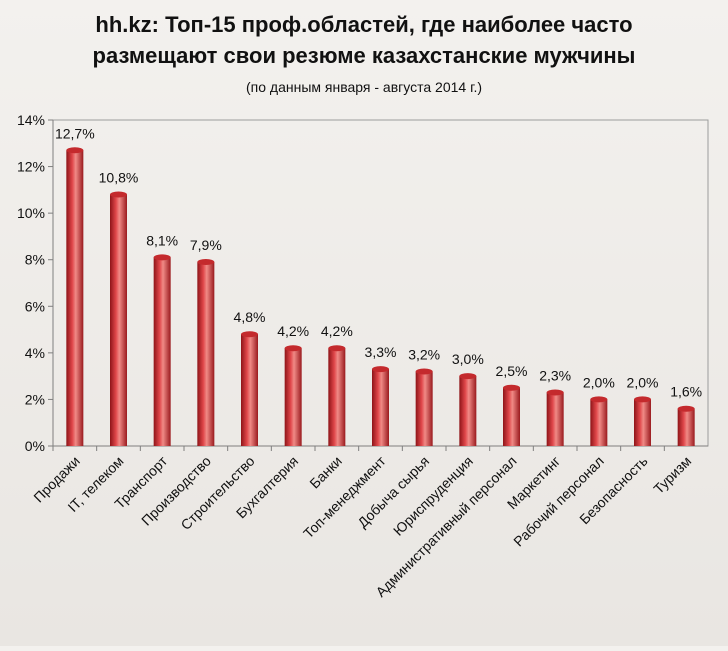  Describe the element at coordinates (31, 167) in the screenshot. I see `y-tick-label: 12%` at that location.